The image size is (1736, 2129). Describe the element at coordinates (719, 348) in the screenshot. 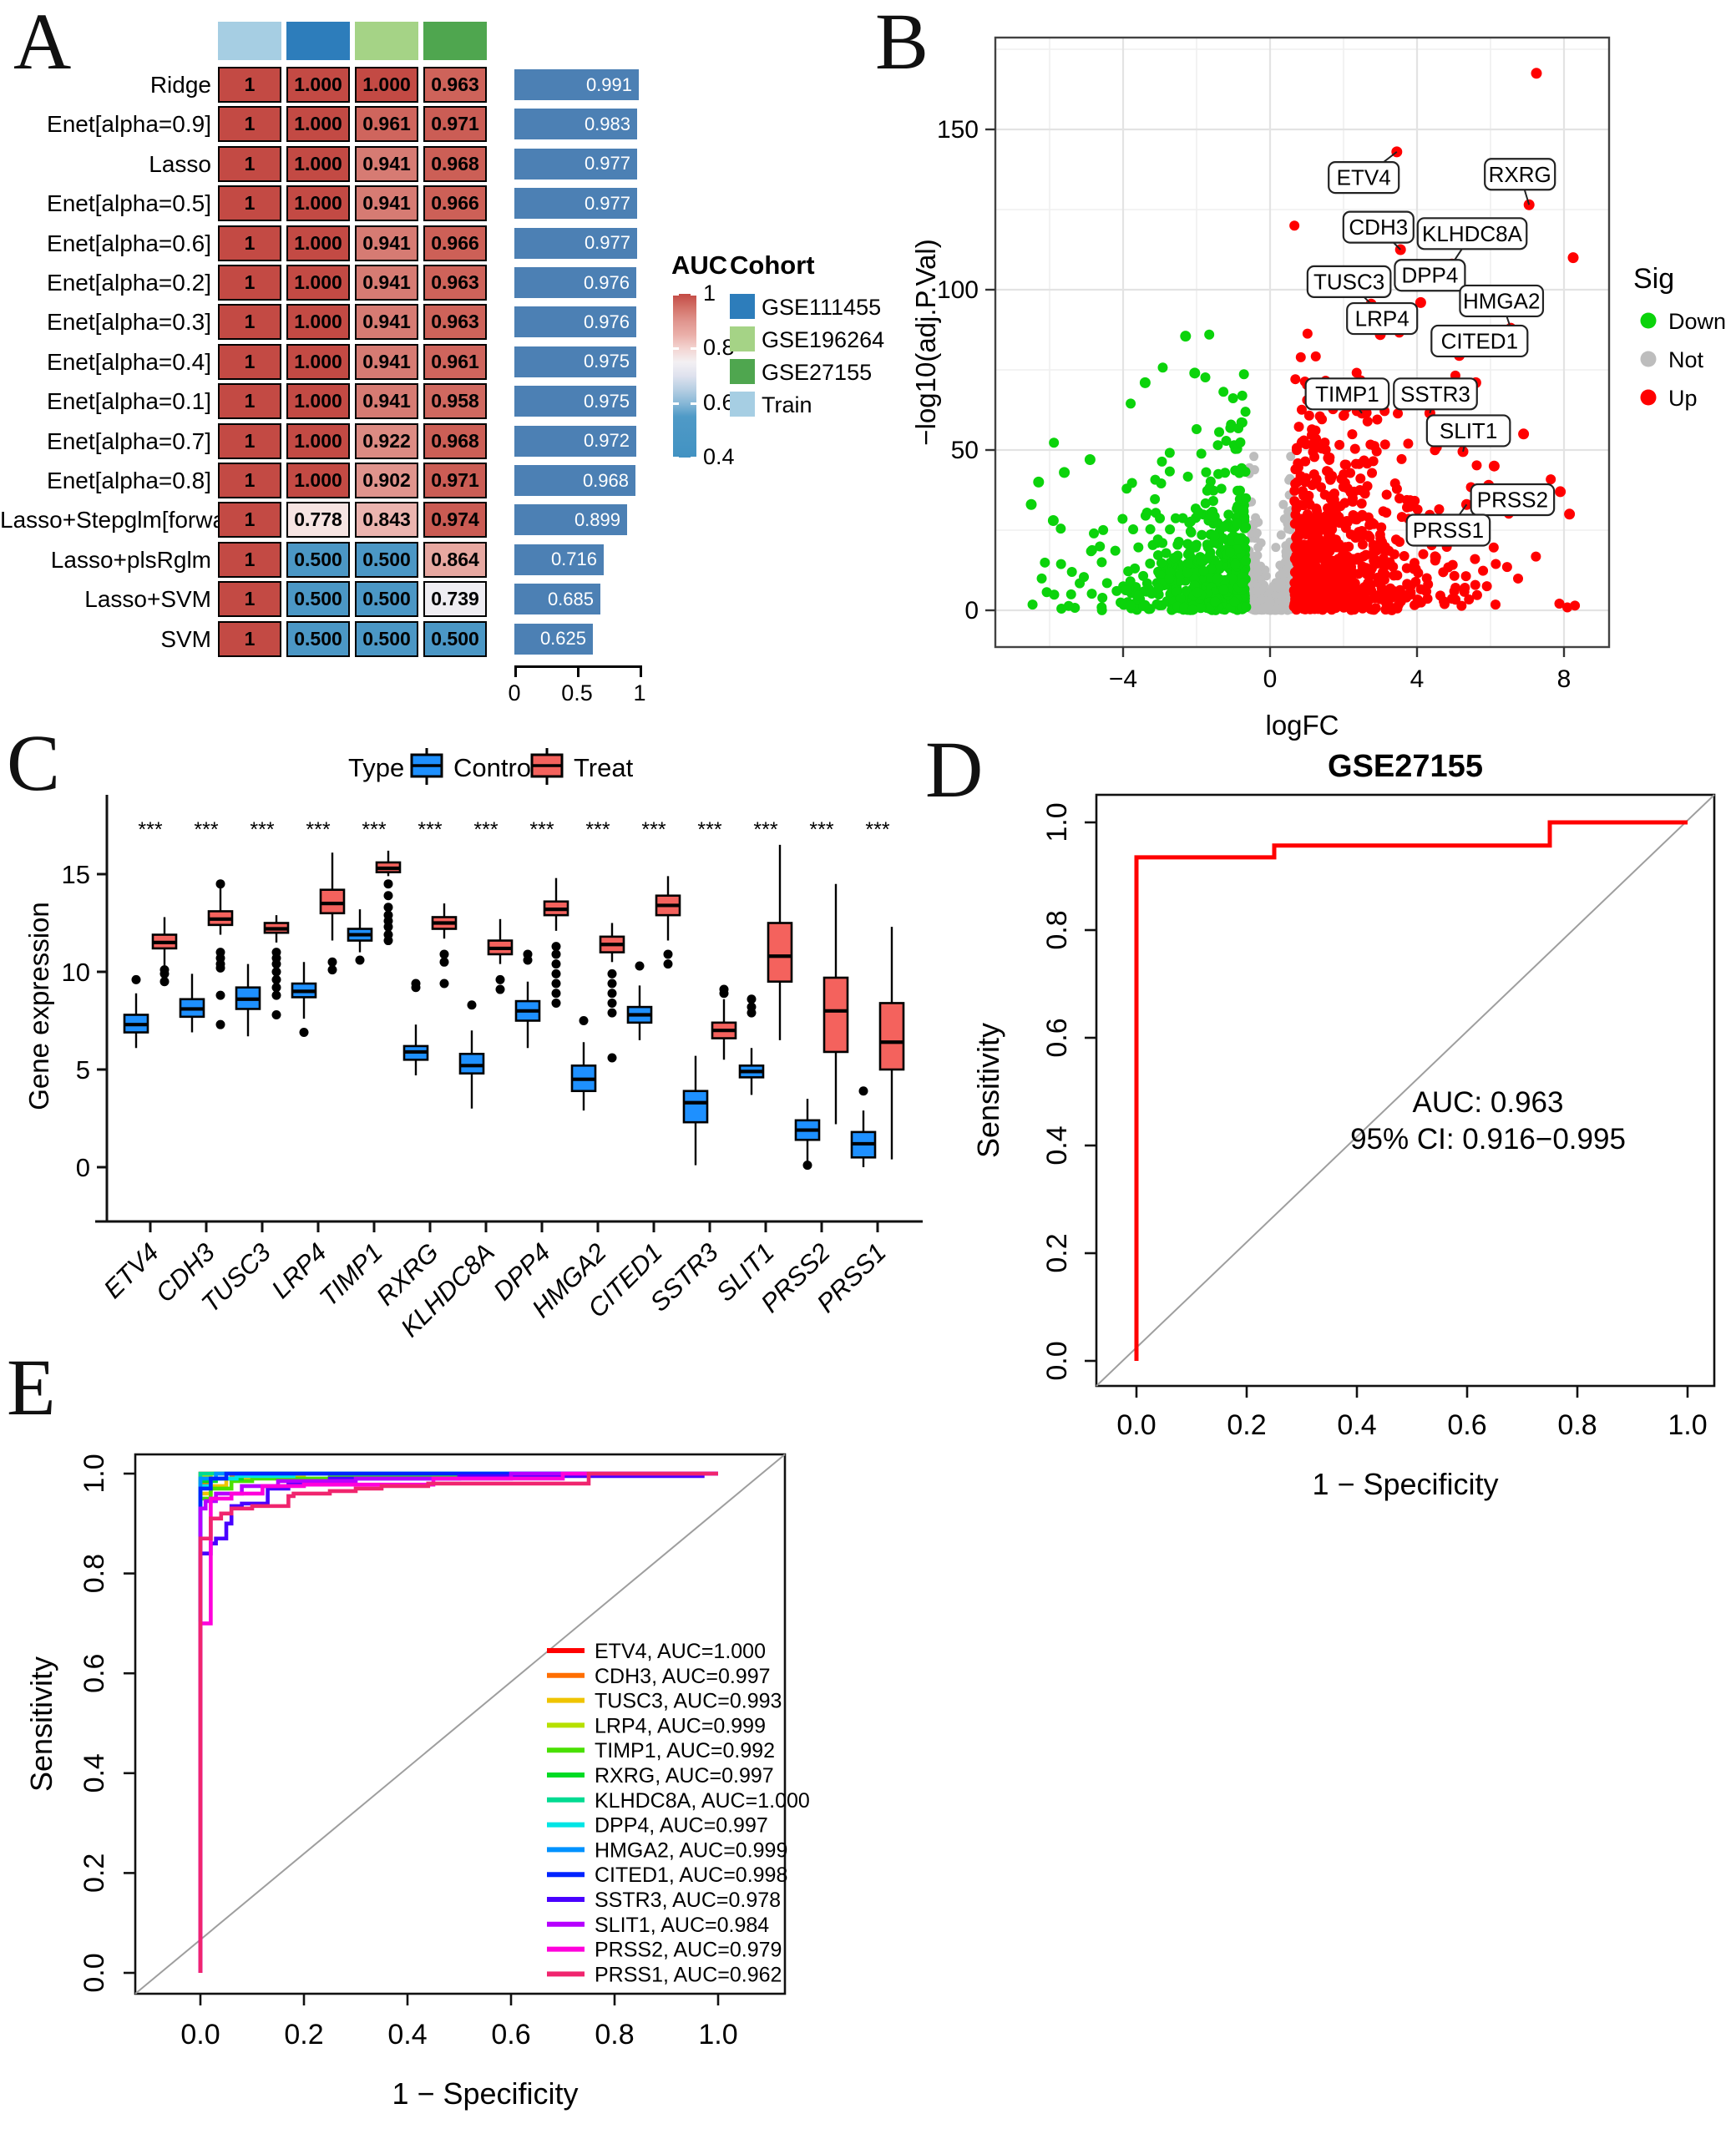

I see `auc-legend-tick-label: 0.8` at that location.